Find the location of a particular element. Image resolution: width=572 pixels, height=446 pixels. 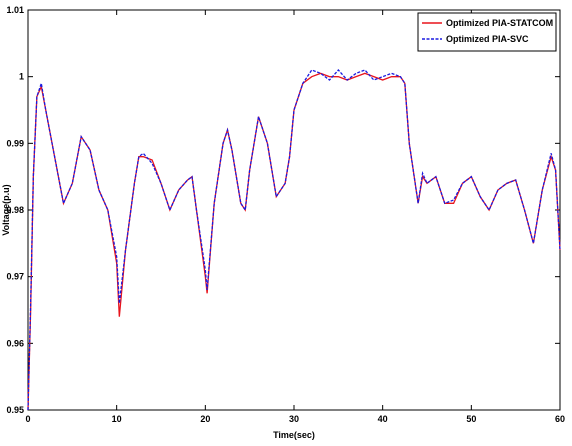

x-tick-label: 30 is located at coordinates (294, 419).